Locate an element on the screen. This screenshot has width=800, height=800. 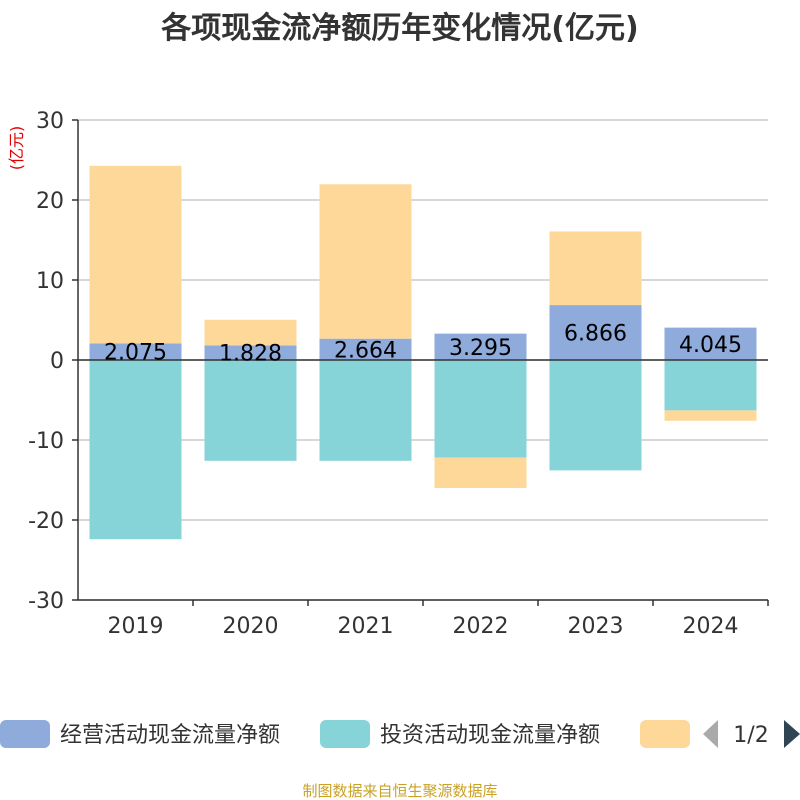
bar-financing-2021 is located at coordinates (365, 261).